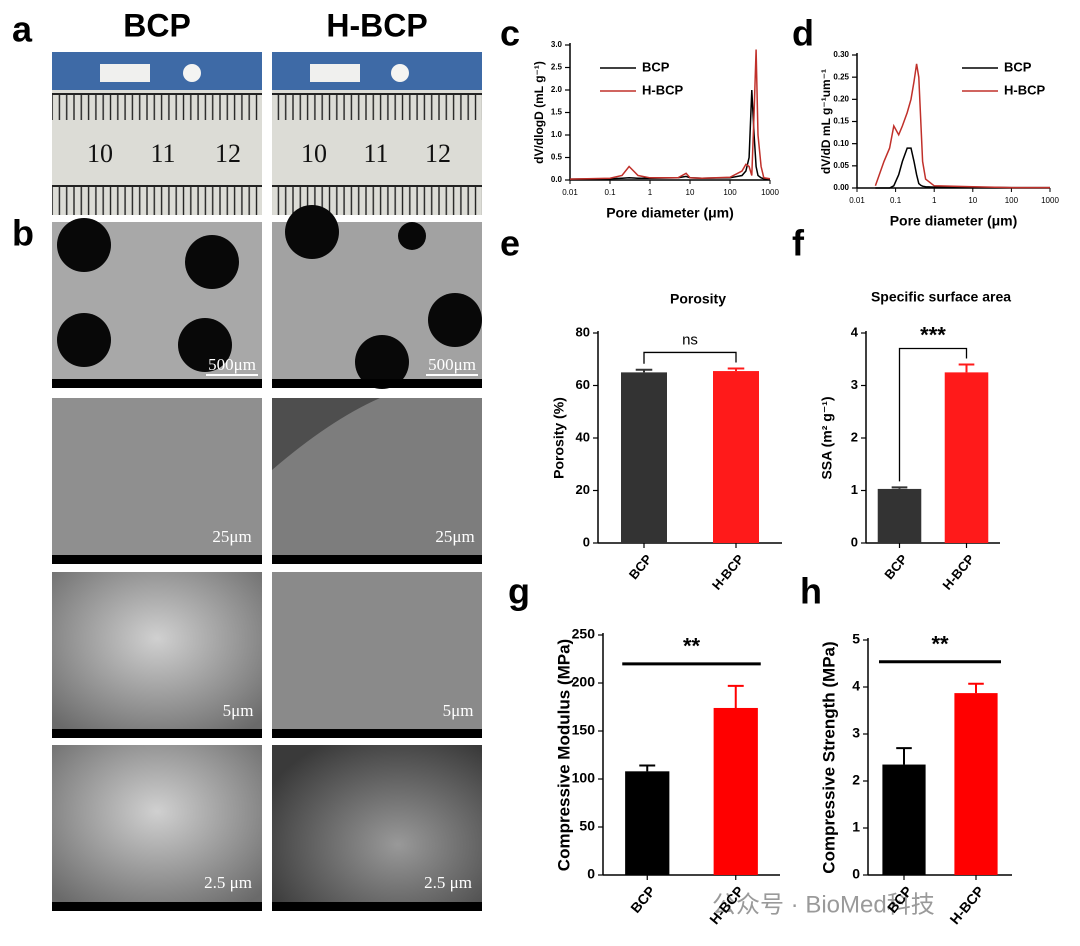  I want to click on panel-label: b, so click(23, 233).